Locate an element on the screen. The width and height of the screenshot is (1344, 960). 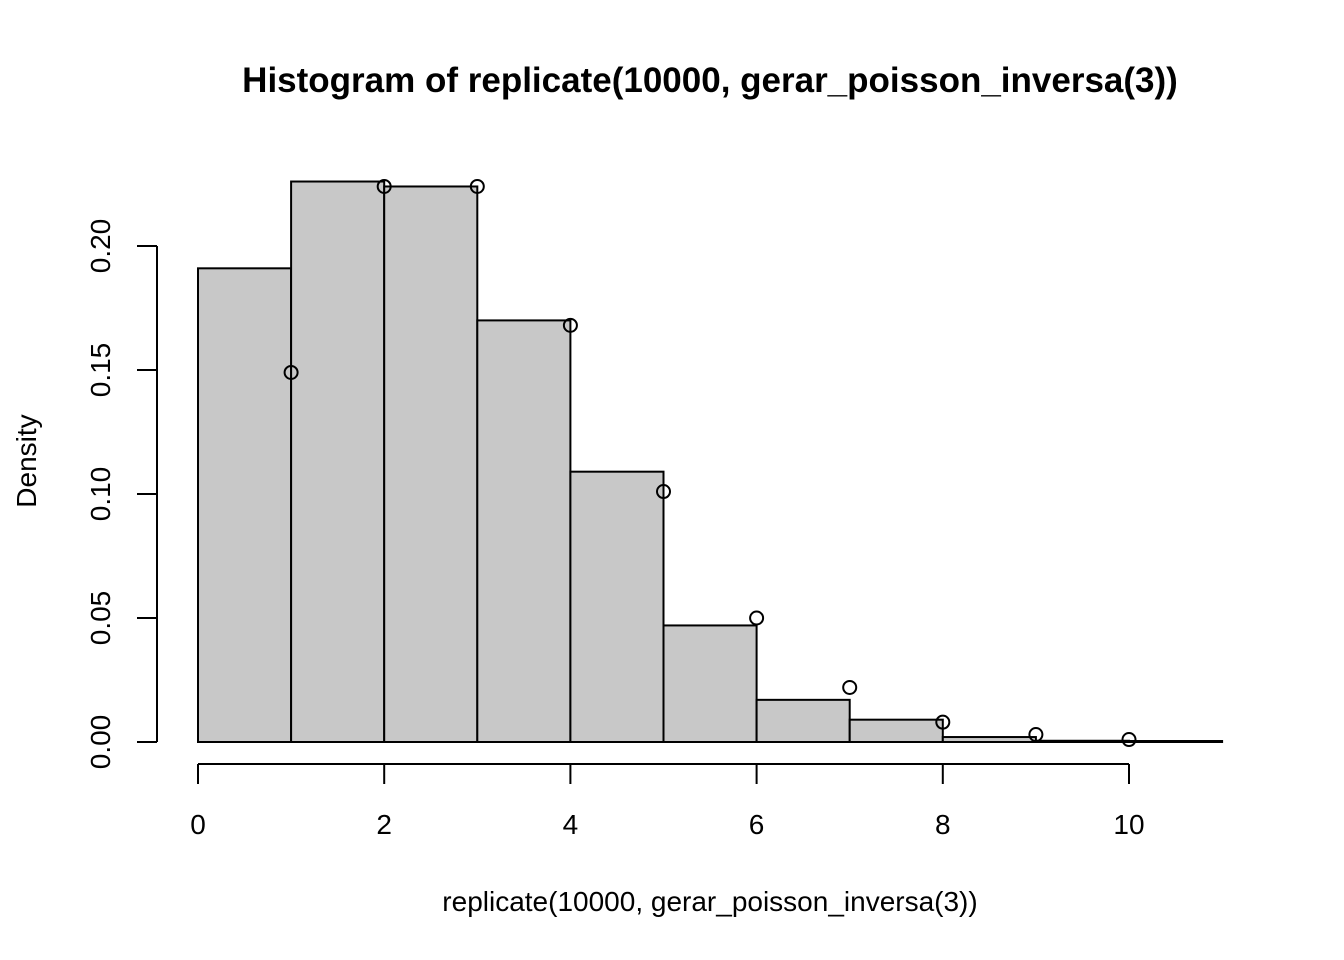
x-tick-label-4: 8 is located at coordinates (943, 824).